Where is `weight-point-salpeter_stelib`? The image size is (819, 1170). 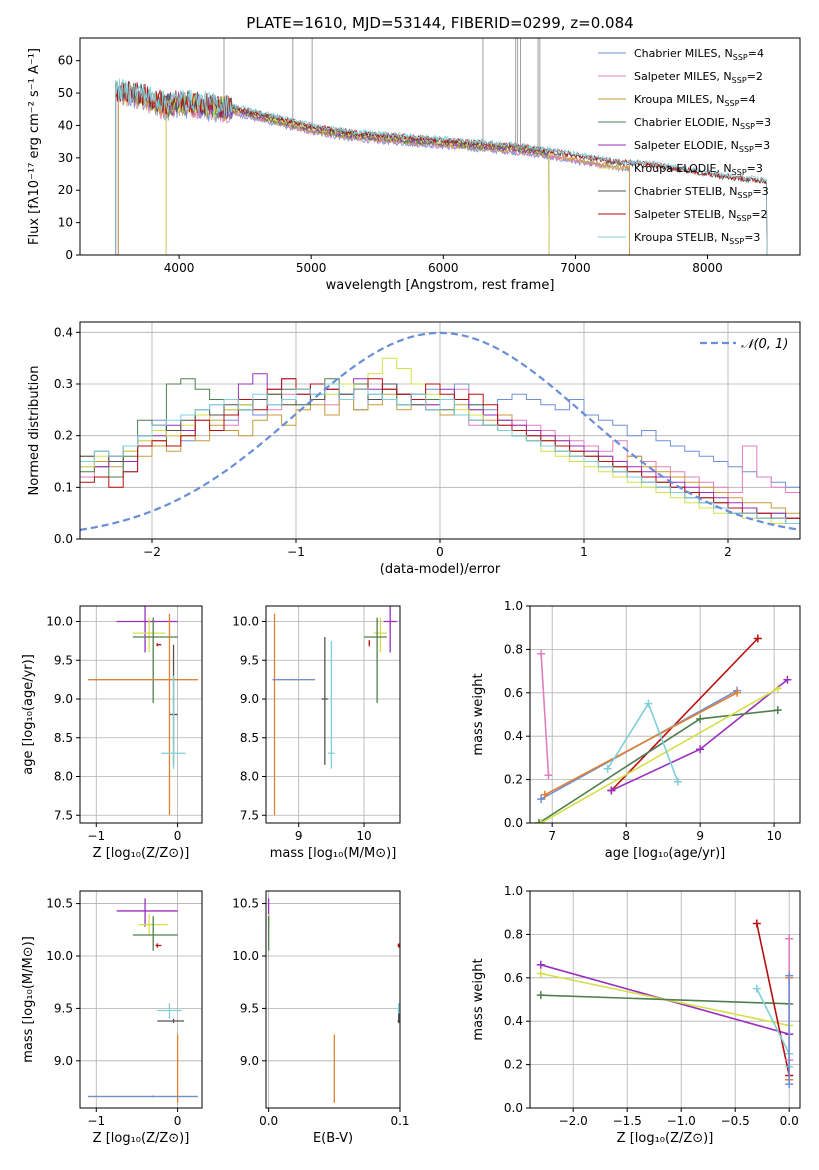 weight-point-salpeter_stelib is located at coordinates (756, 923).